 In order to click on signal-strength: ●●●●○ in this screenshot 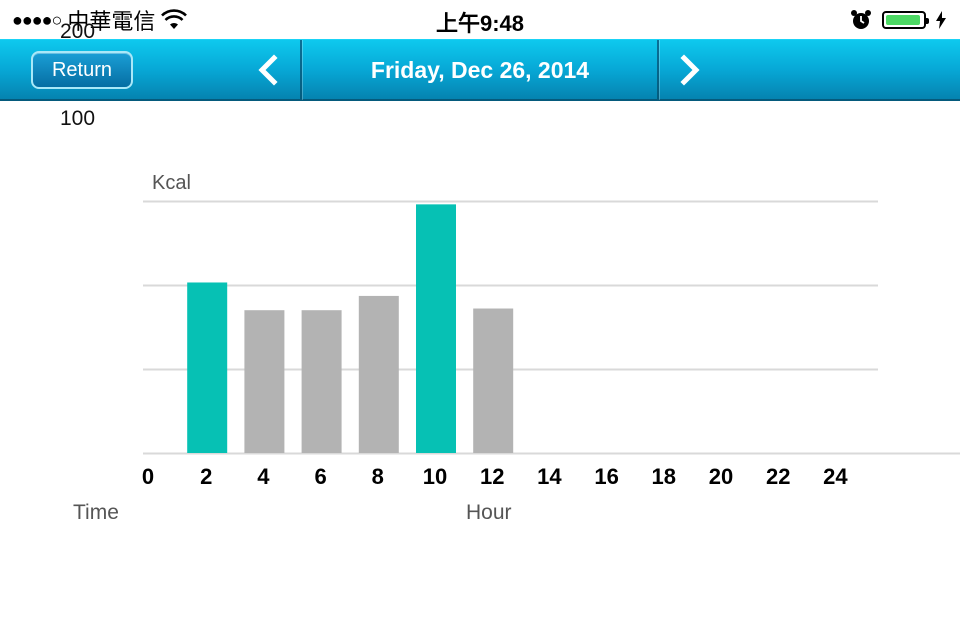, I will do `click(37, 19)`.